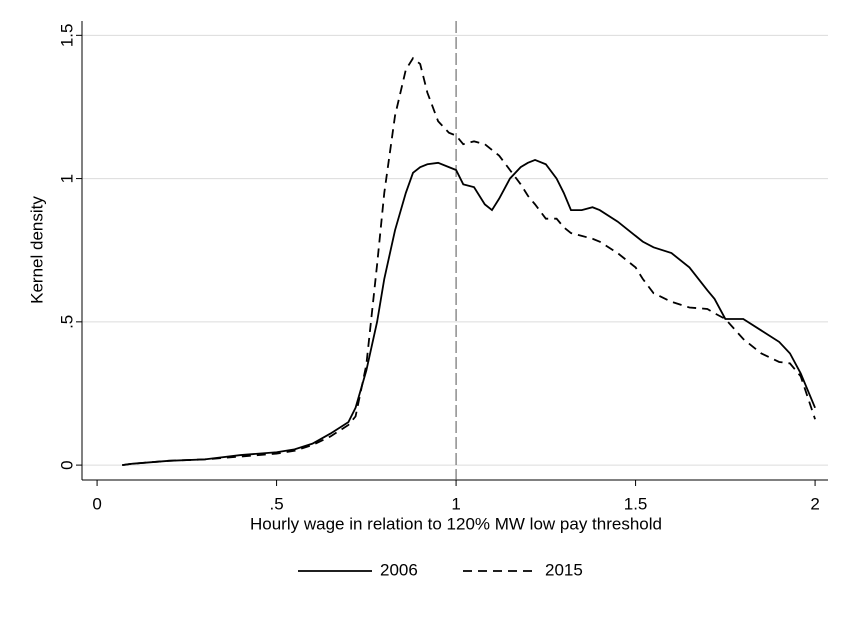 The height and width of the screenshot is (618, 850). I want to click on y-tick-label: 1.5, so click(66, 36).